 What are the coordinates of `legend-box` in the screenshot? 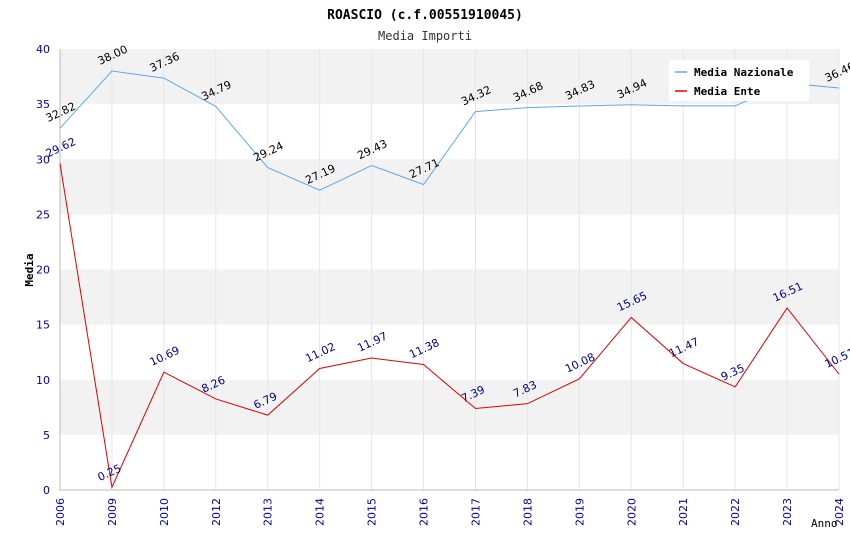 It's located at (739, 80).